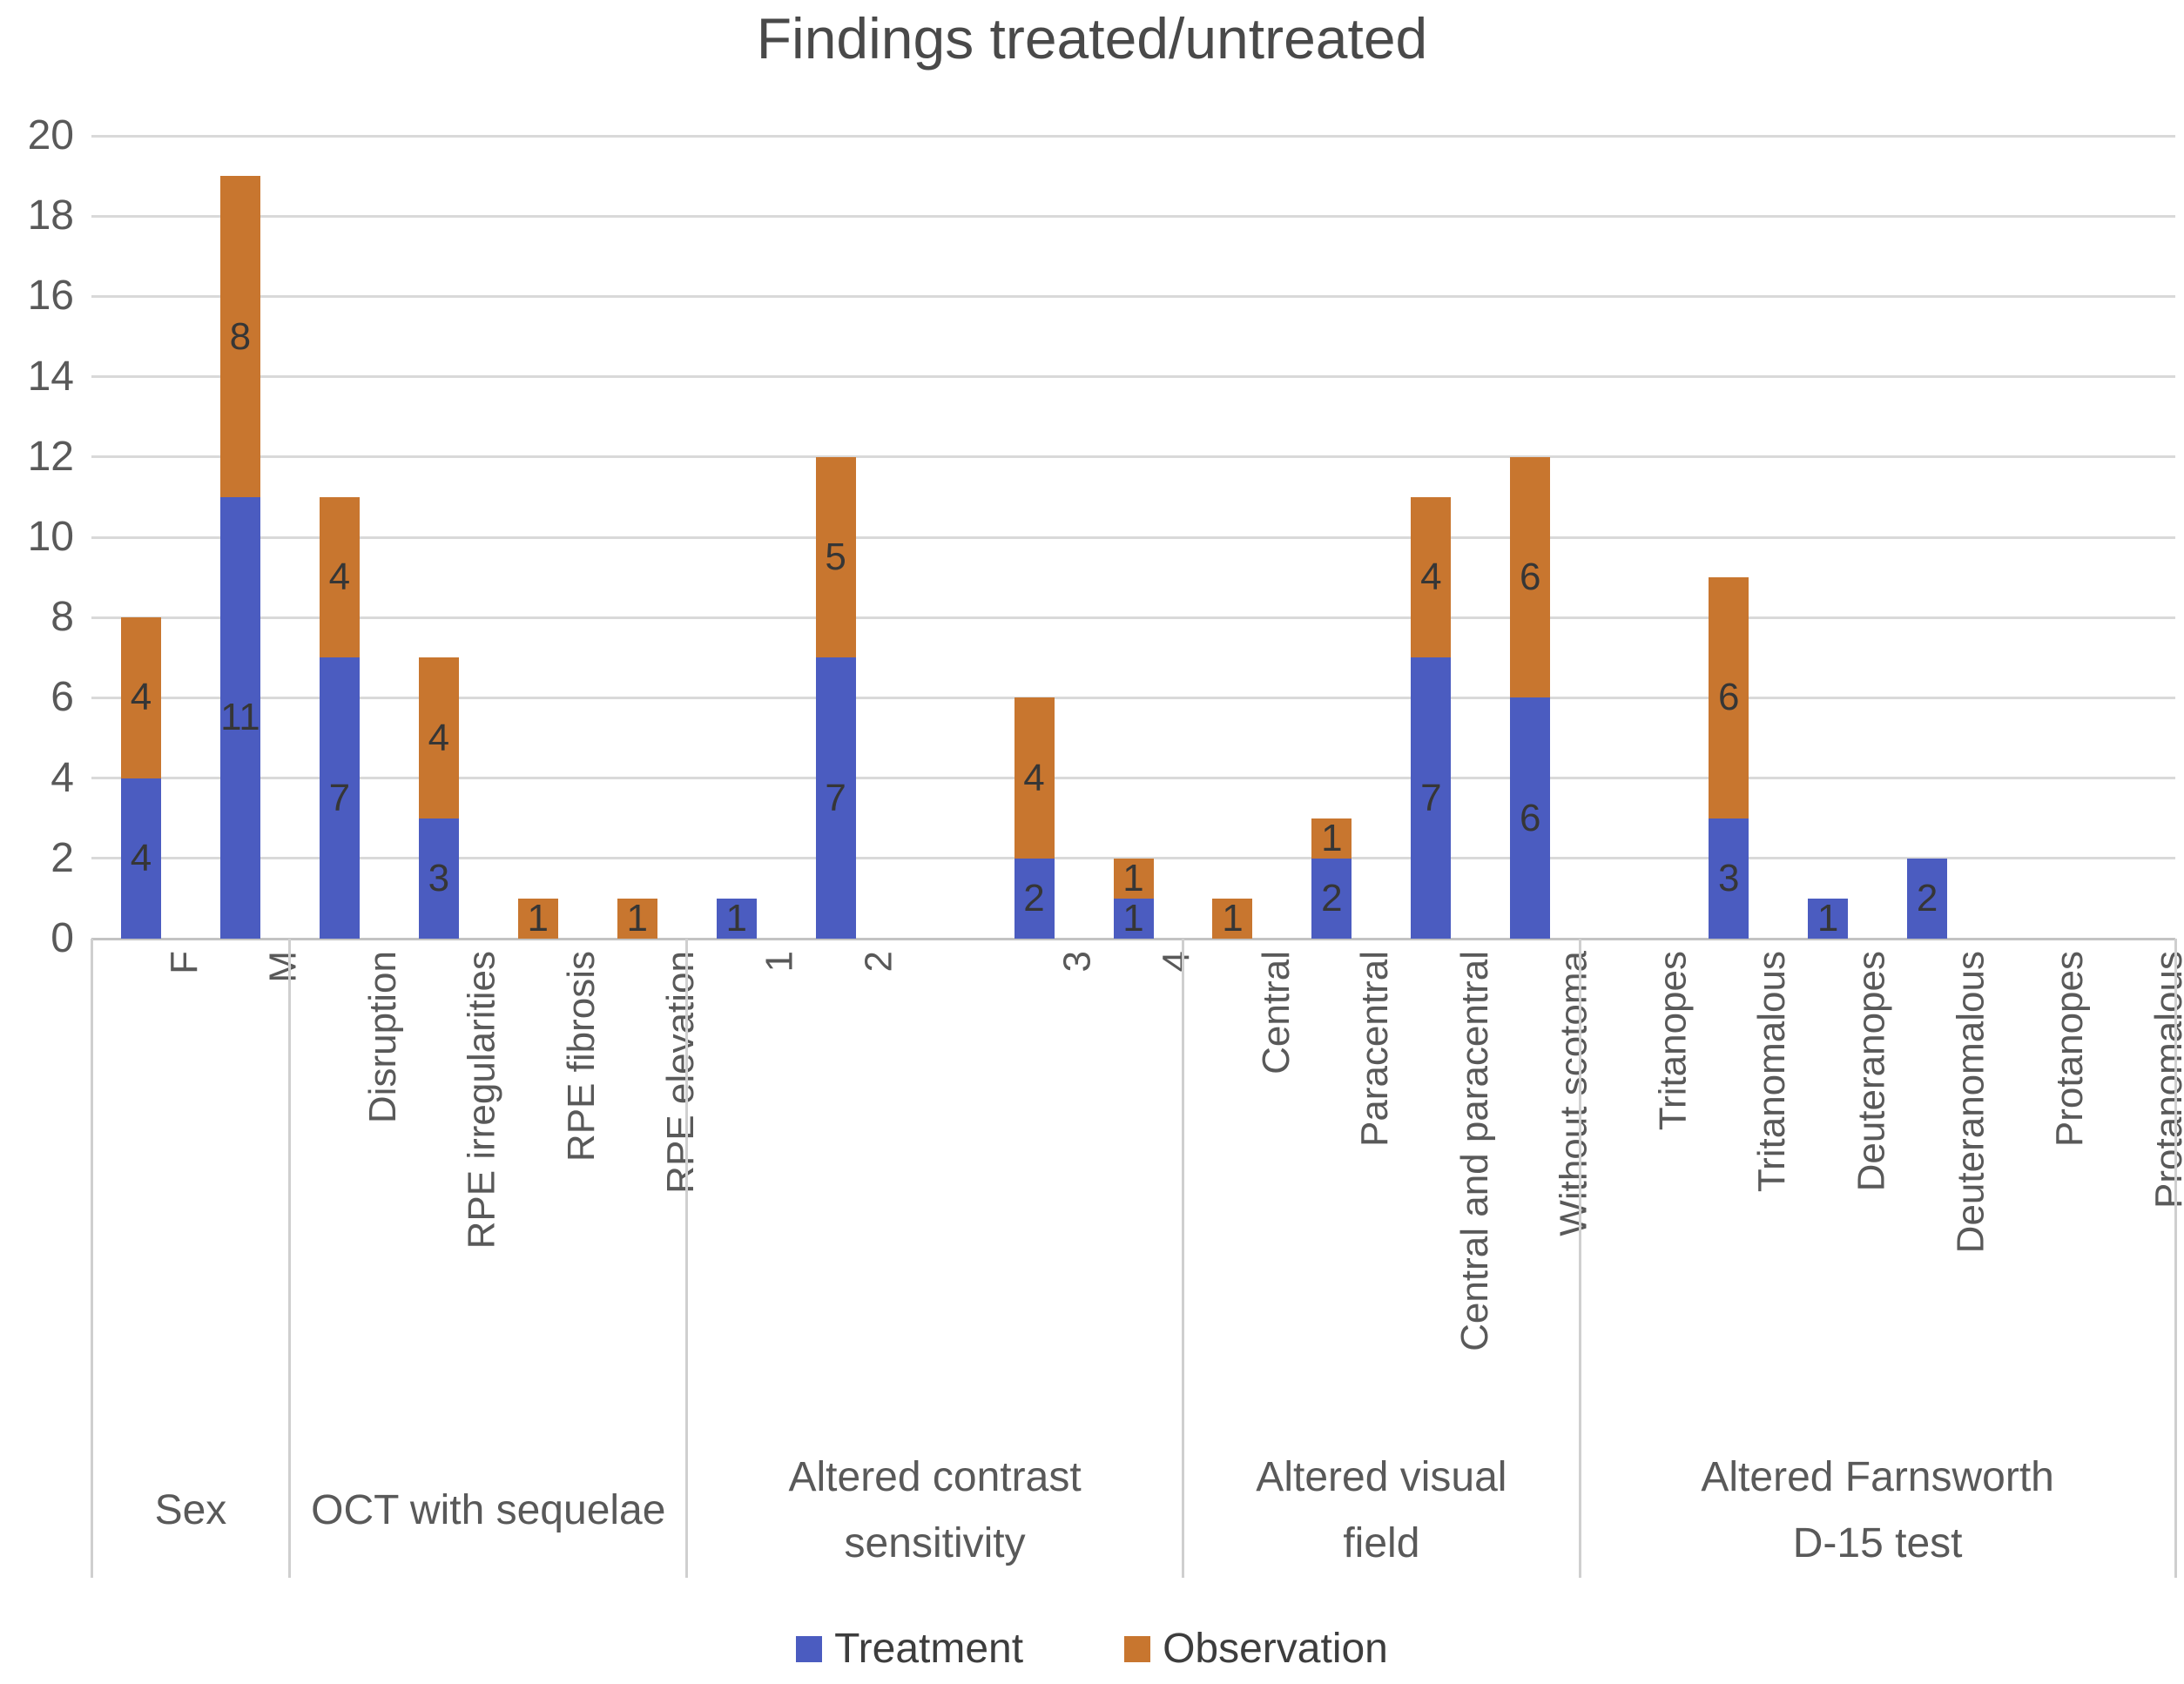  Describe the element at coordinates (1275, 1649) in the screenshot. I see `legend-label-observation: Observation` at that location.